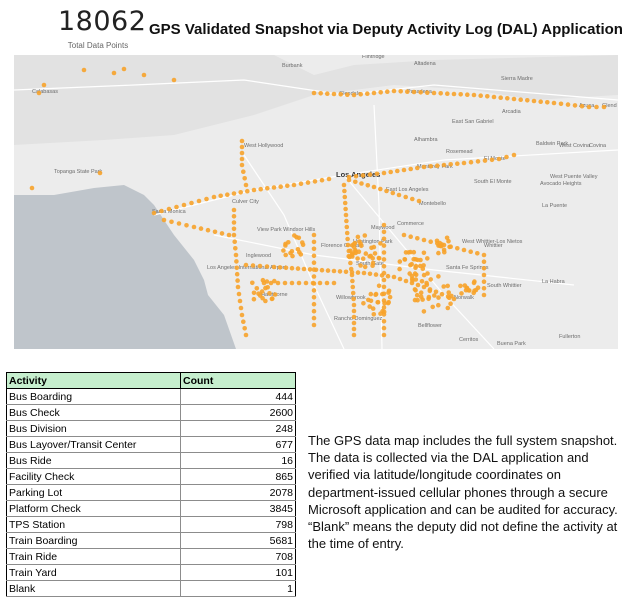 This screenshot has width=629, height=600. What do you see at coordinates (151, 588) in the screenshot?
I see `table-row: Blank 1` at bounding box center [151, 588].